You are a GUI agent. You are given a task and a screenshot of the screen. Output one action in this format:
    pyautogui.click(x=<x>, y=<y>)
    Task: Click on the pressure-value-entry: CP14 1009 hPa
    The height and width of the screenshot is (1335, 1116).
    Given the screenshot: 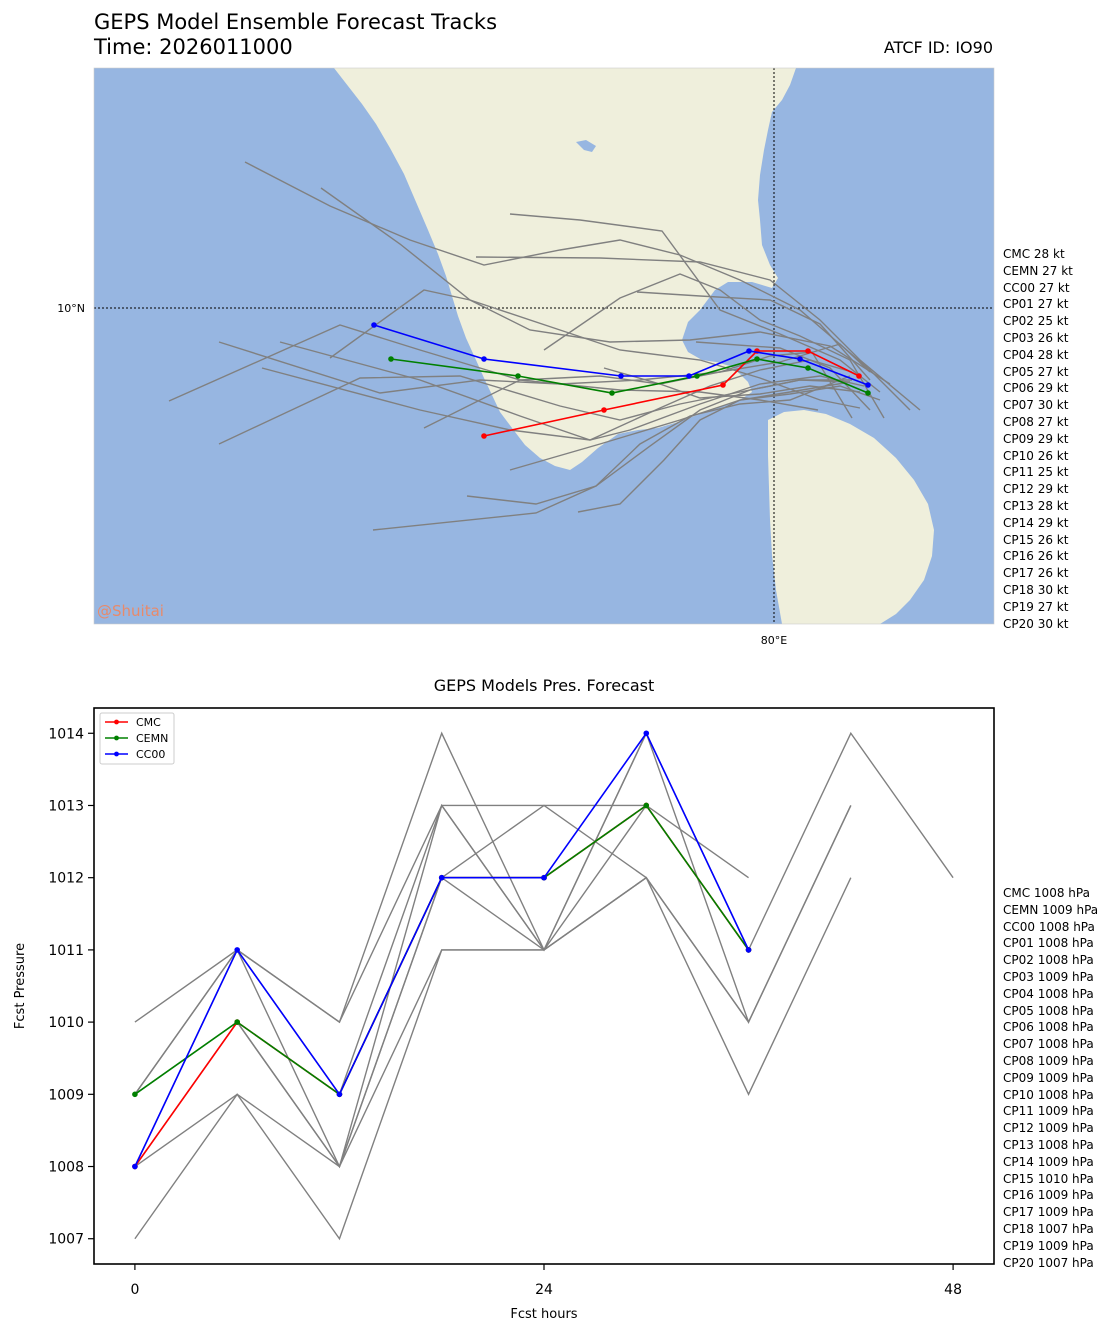 What is the action you would take?
    pyautogui.click(x=1048, y=1161)
    